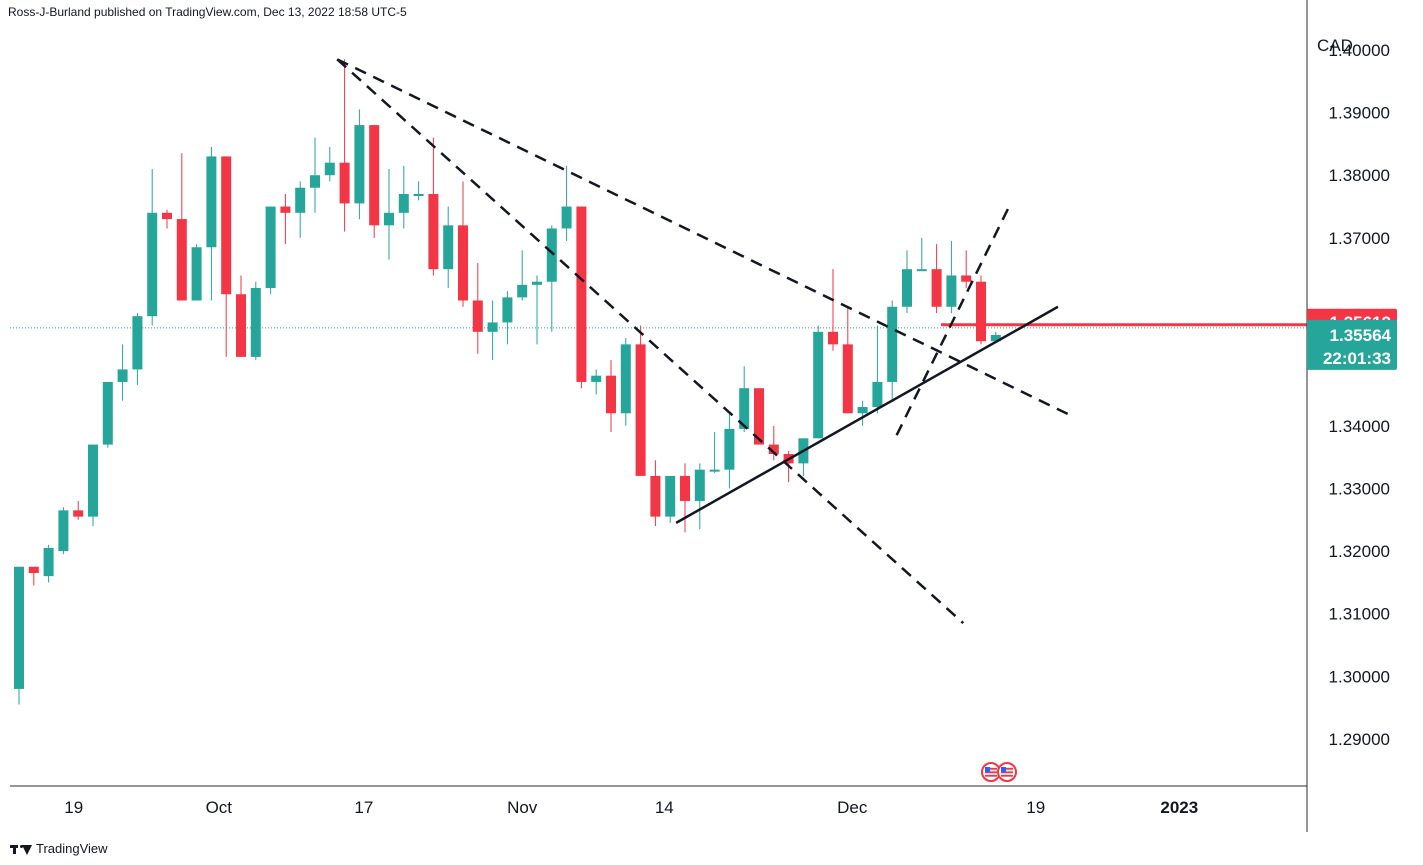 The width and height of the screenshot is (1423, 865). What do you see at coordinates (1361, 335) in the screenshot?
I see `price-label-green-text: 1.35564` at bounding box center [1361, 335].